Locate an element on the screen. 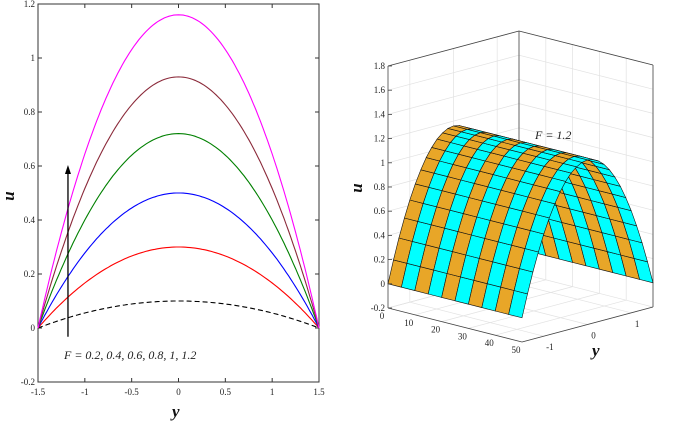  z-tick-label: 0.2 is located at coordinates (379, 260).